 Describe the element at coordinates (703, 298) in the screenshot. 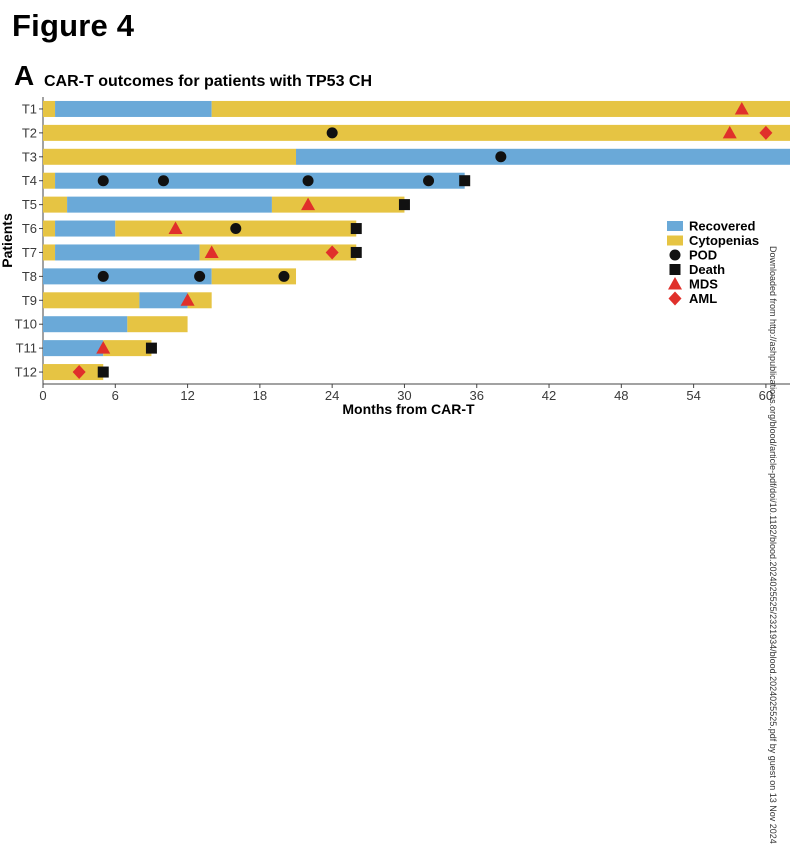

I see `legend-label-aml: AML` at that location.